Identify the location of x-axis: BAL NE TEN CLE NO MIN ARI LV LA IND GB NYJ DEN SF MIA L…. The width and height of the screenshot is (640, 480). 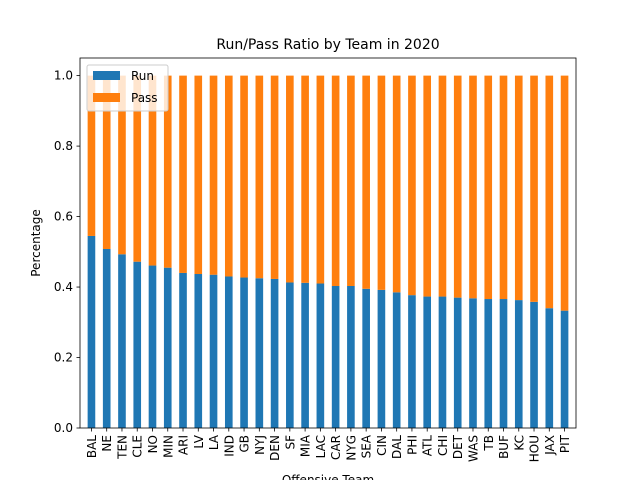
(328, 445).